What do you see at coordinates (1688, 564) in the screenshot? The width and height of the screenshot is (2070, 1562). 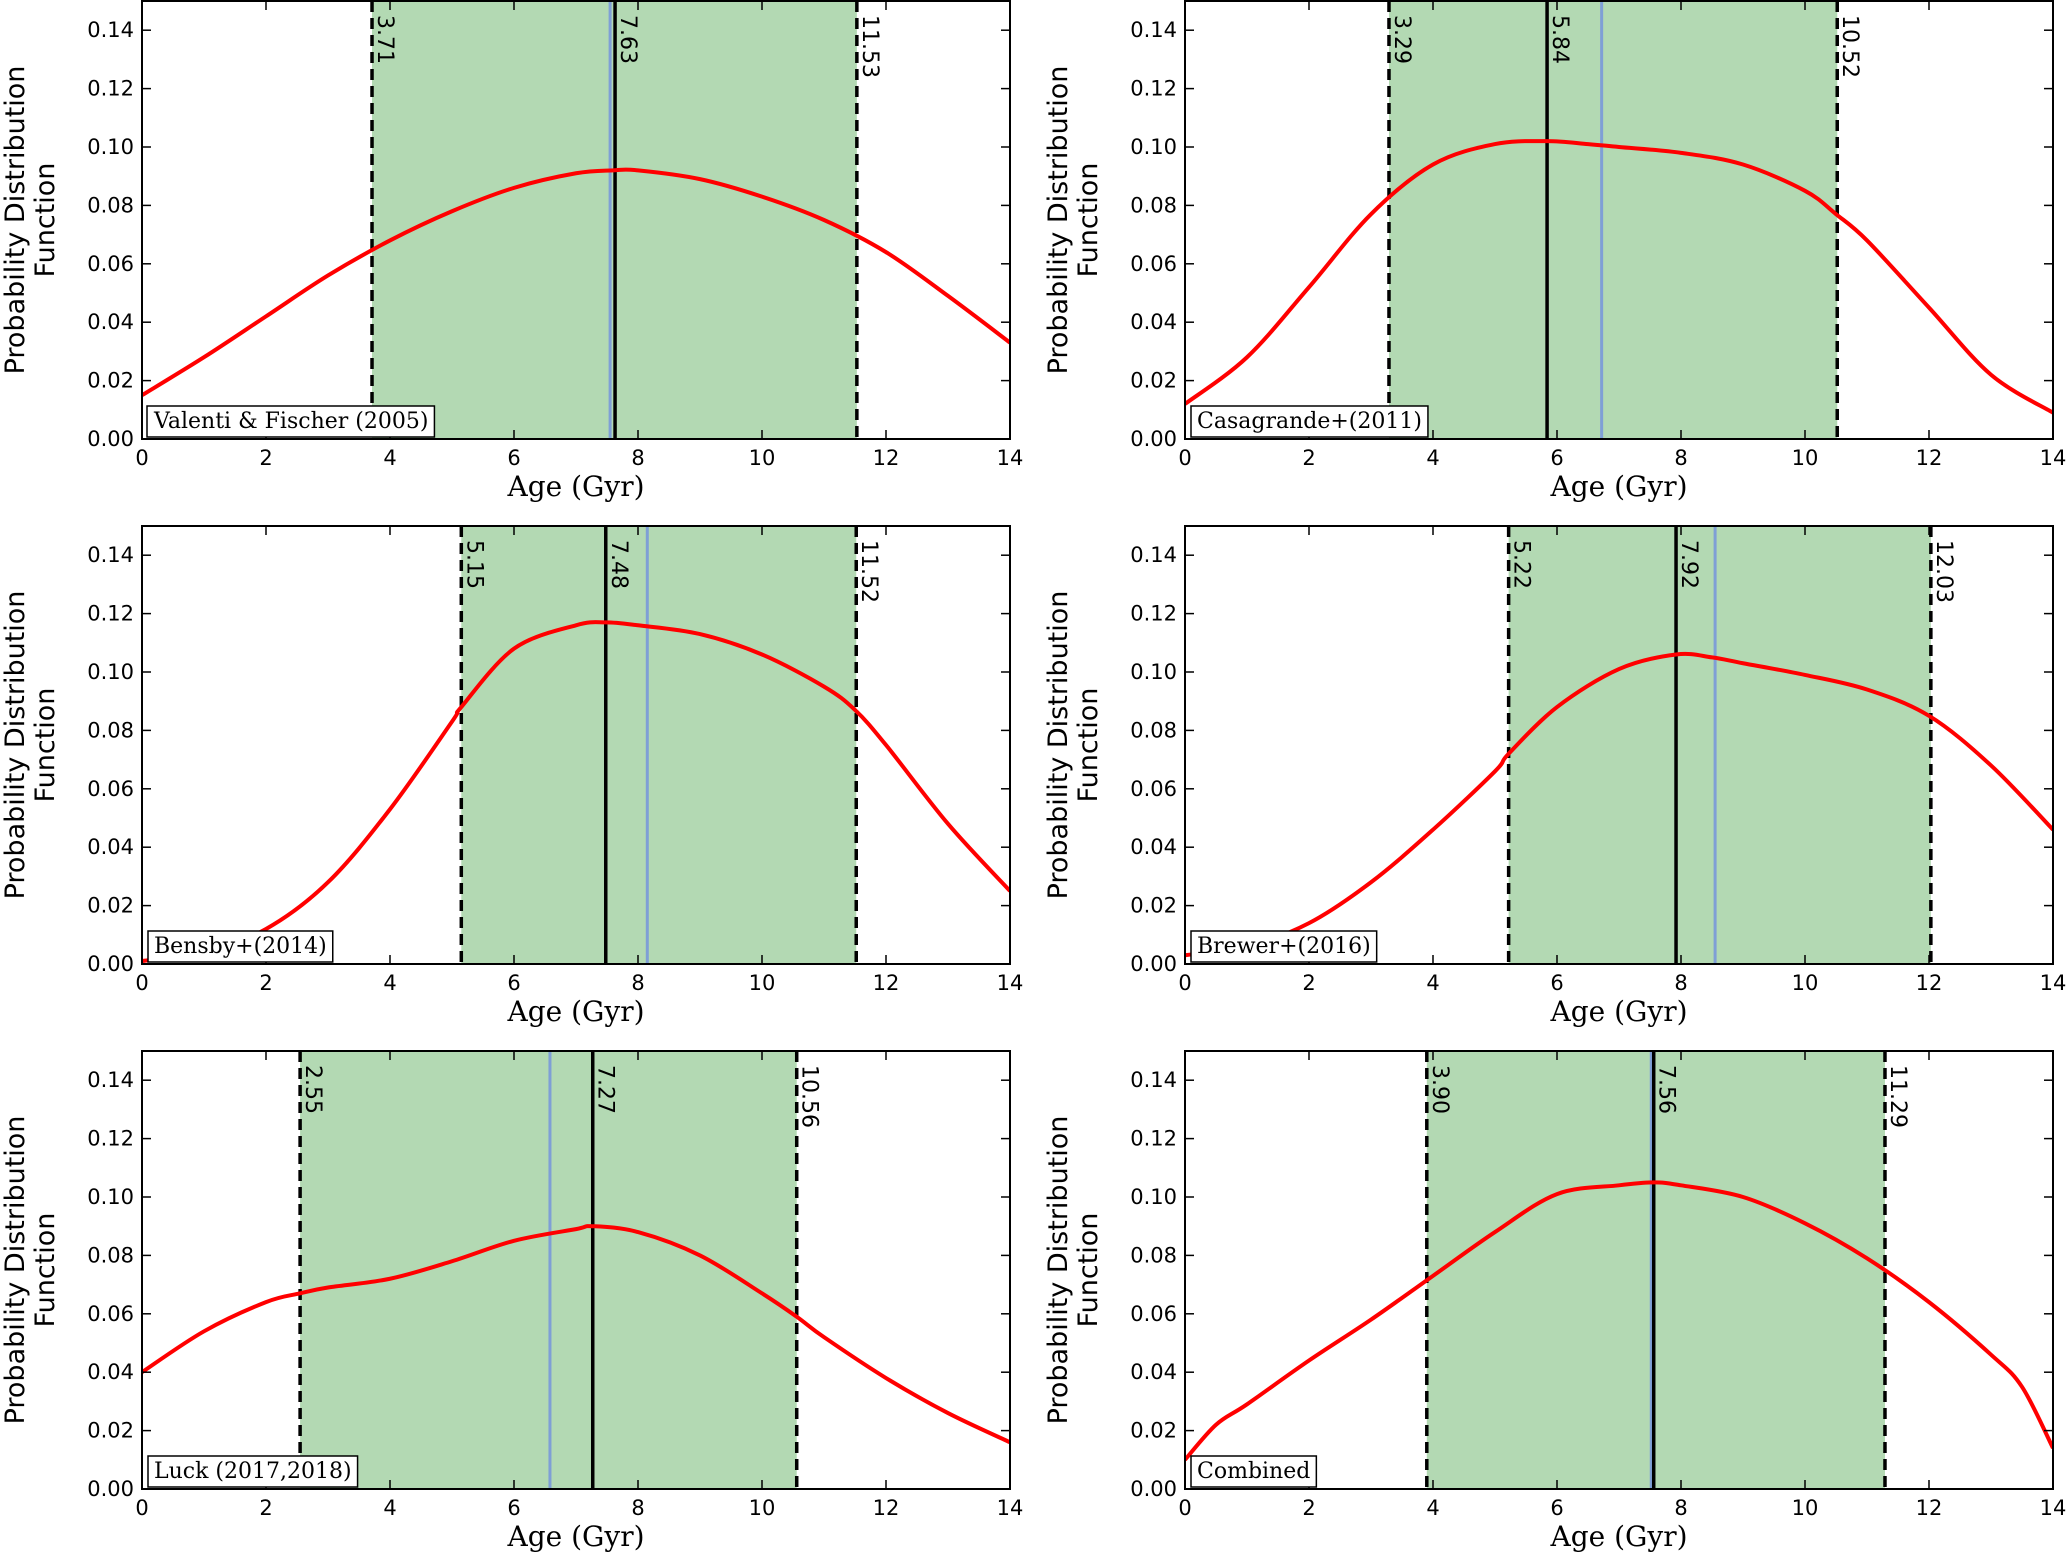 I see `median-value-label: 7.92` at bounding box center [1688, 564].